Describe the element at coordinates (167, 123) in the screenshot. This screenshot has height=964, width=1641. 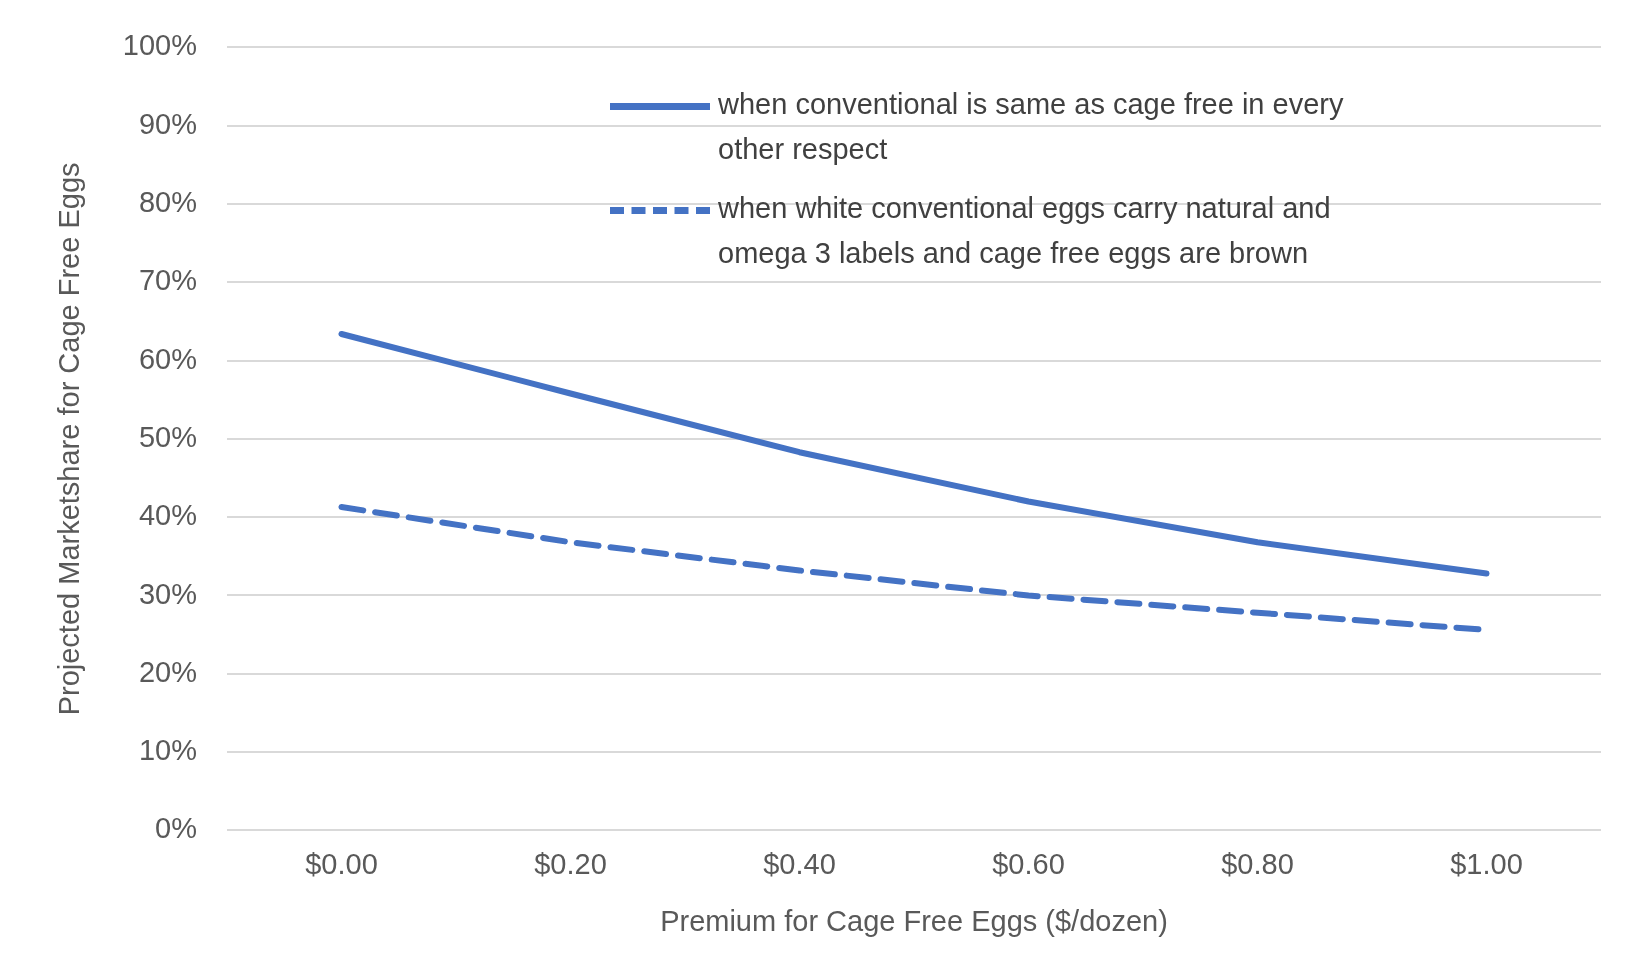
I see `y-tick-label: 90%` at that location.